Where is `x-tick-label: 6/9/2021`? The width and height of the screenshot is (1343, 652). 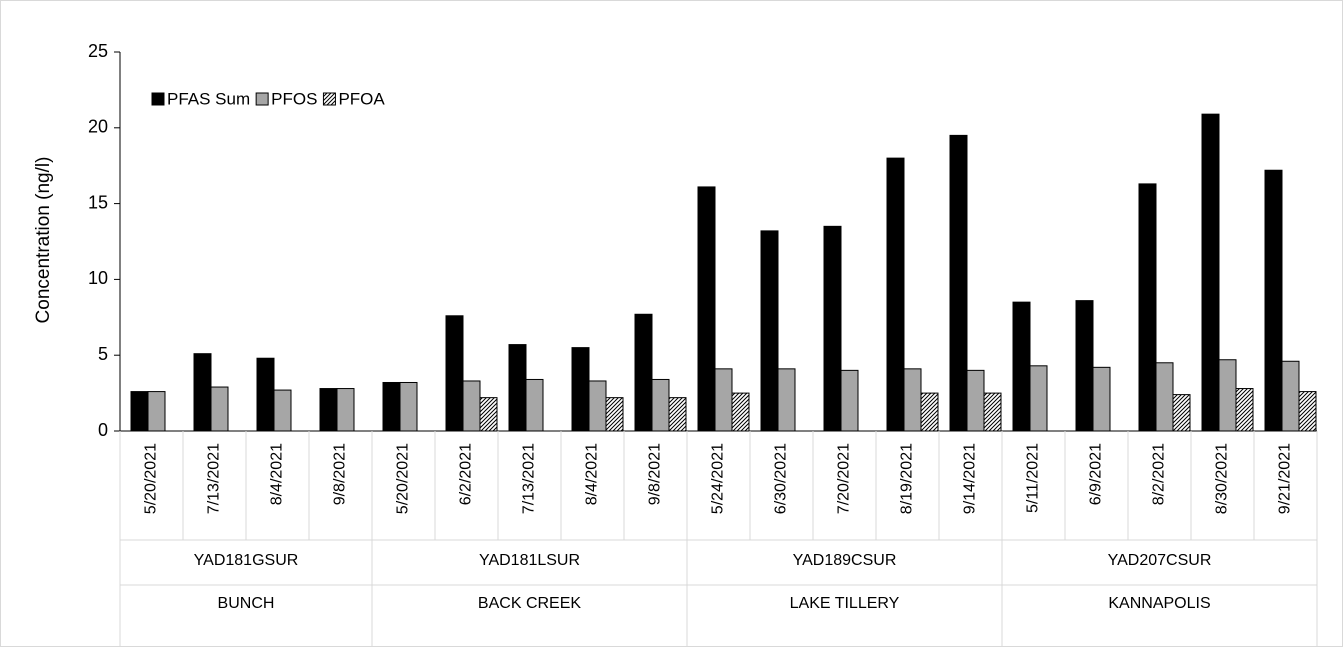 x-tick-label: 6/9/2021 is located at coordinates (1096, 474).